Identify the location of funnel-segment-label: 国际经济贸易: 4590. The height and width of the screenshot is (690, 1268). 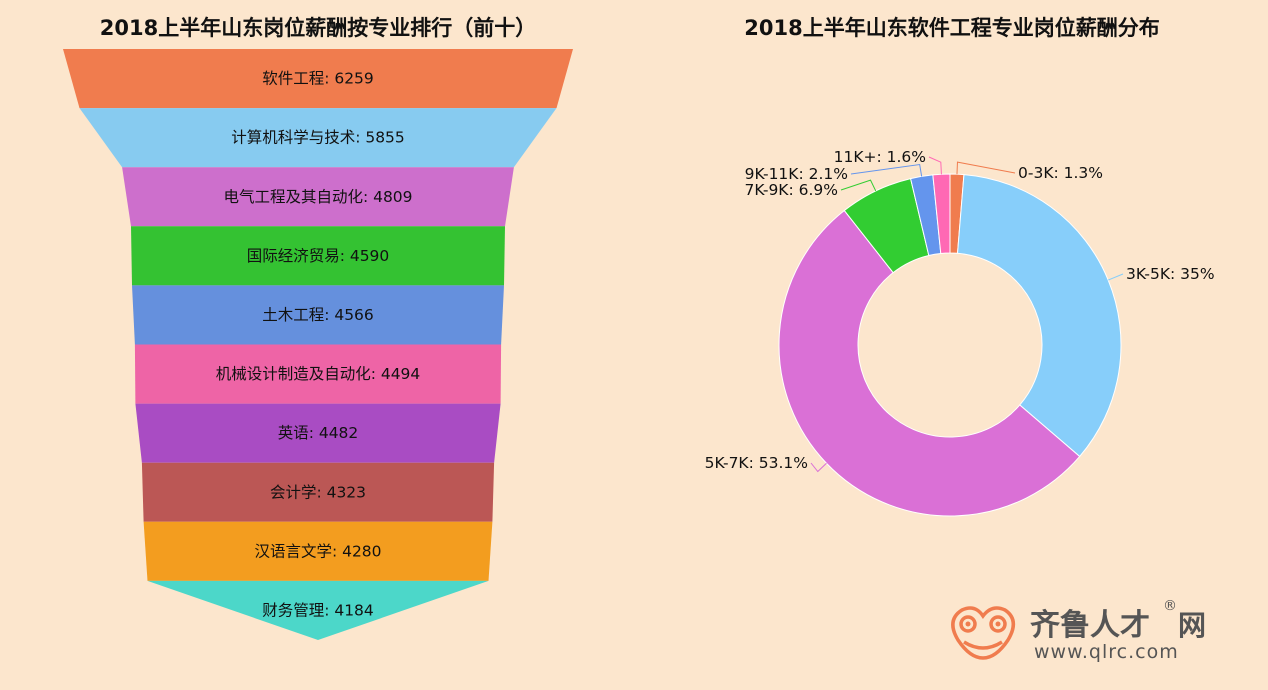
(318, 256).